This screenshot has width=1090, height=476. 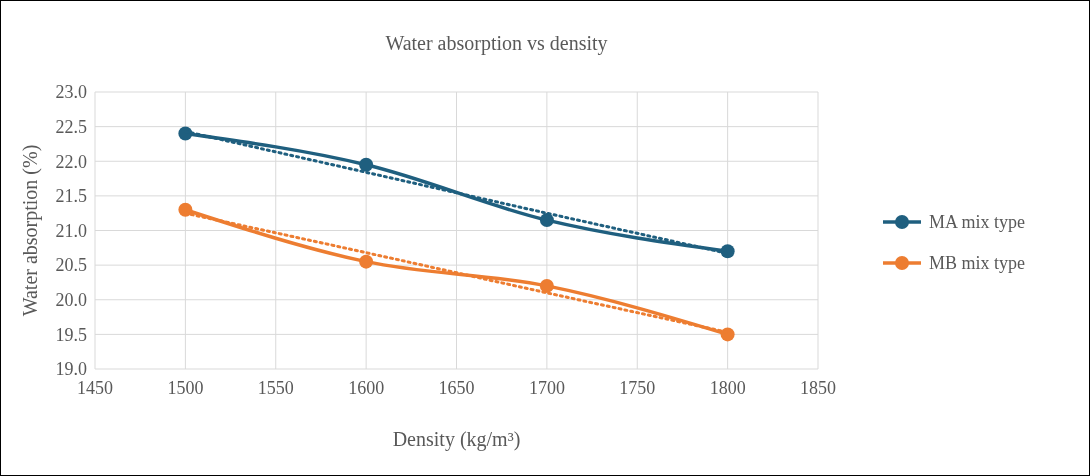 What do you see at coordinates (30, 230) in the screenshot?
I see `y-axis-title: Water absorption (%)` at bounding box center [30, 230].